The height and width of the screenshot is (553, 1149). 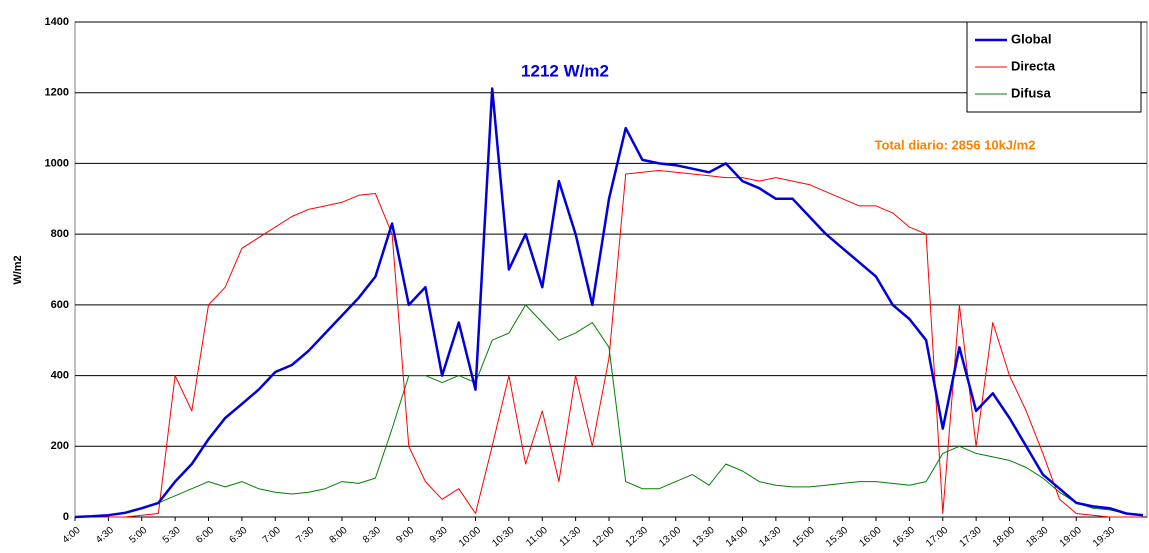 What do you see at coordinates (60, 375) in the screenshot?
I see `y-tick-label: 400` at bounding box center [60, 375].